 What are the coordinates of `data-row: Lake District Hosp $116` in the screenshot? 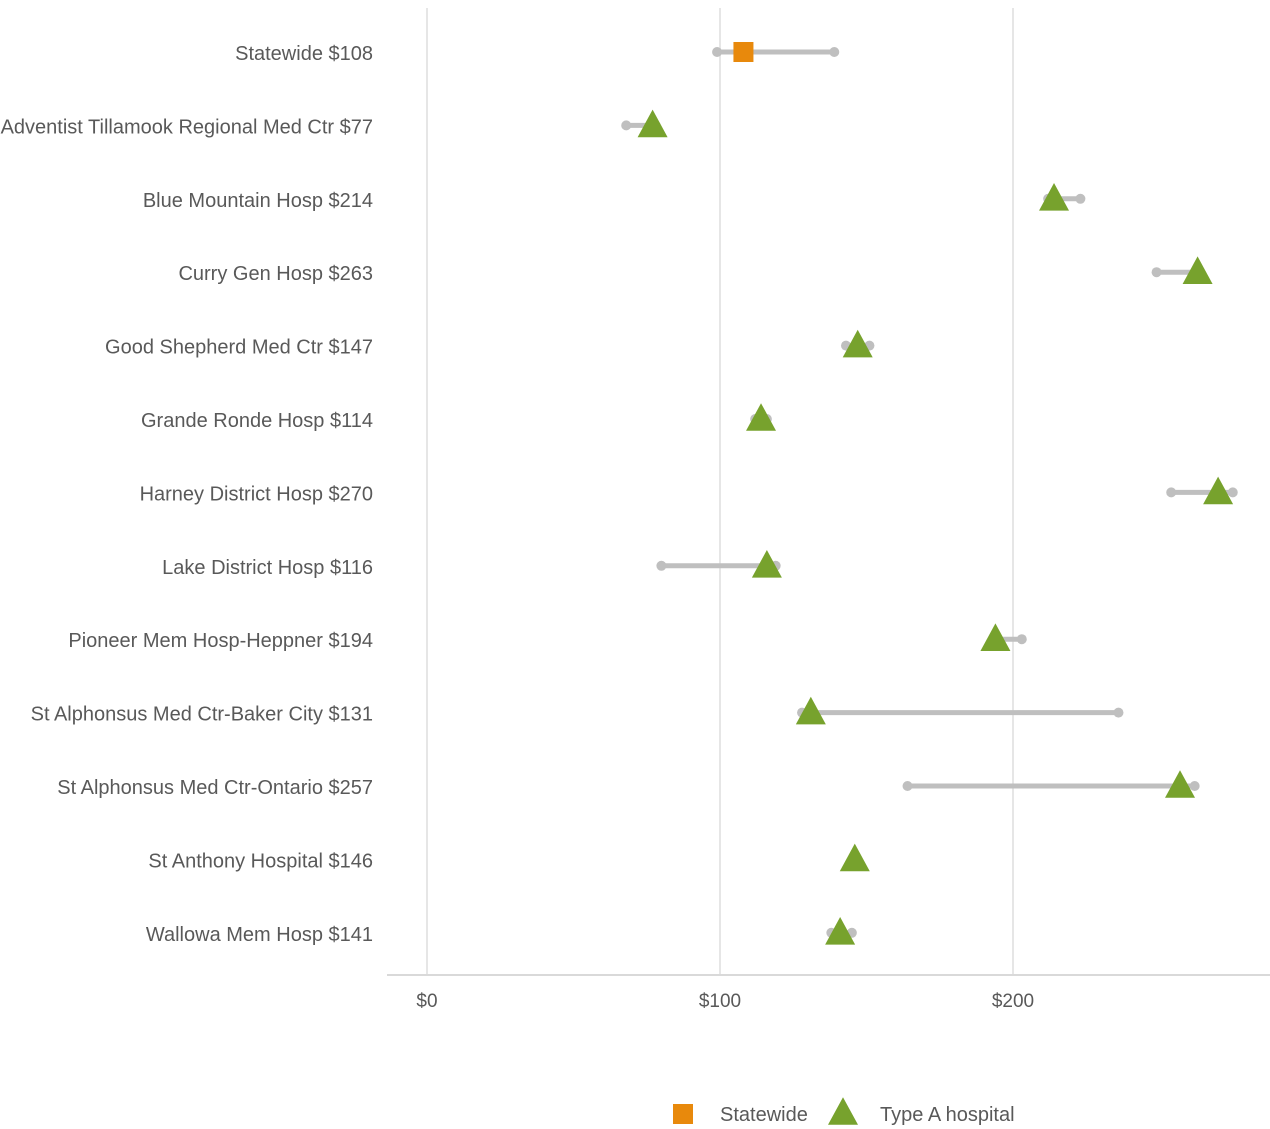 It's located at (472, 564).